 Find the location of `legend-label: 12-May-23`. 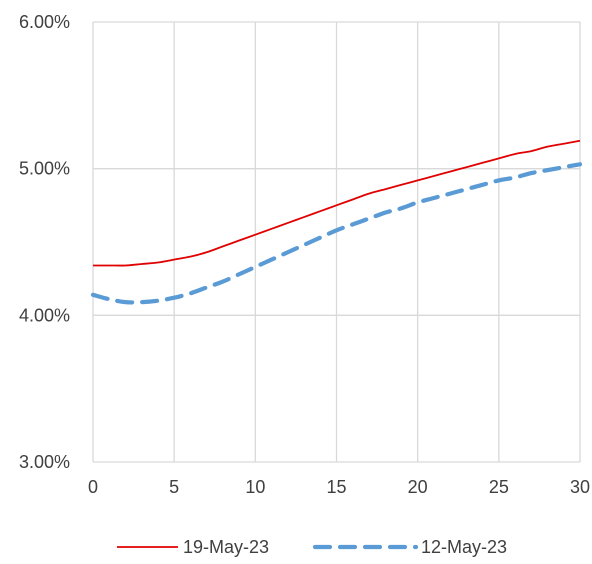

legend-label: 12-May-23 is located at coordinates (464, 547).